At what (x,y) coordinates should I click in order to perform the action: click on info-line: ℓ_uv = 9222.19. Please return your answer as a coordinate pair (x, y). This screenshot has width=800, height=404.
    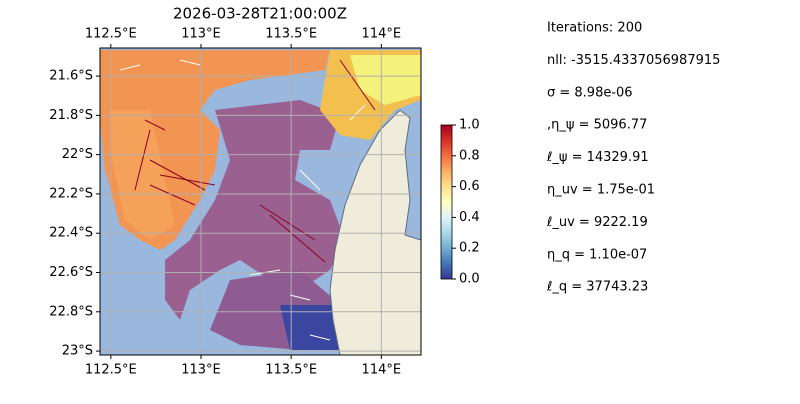
    Looking at the image, I should click on (597, 222).